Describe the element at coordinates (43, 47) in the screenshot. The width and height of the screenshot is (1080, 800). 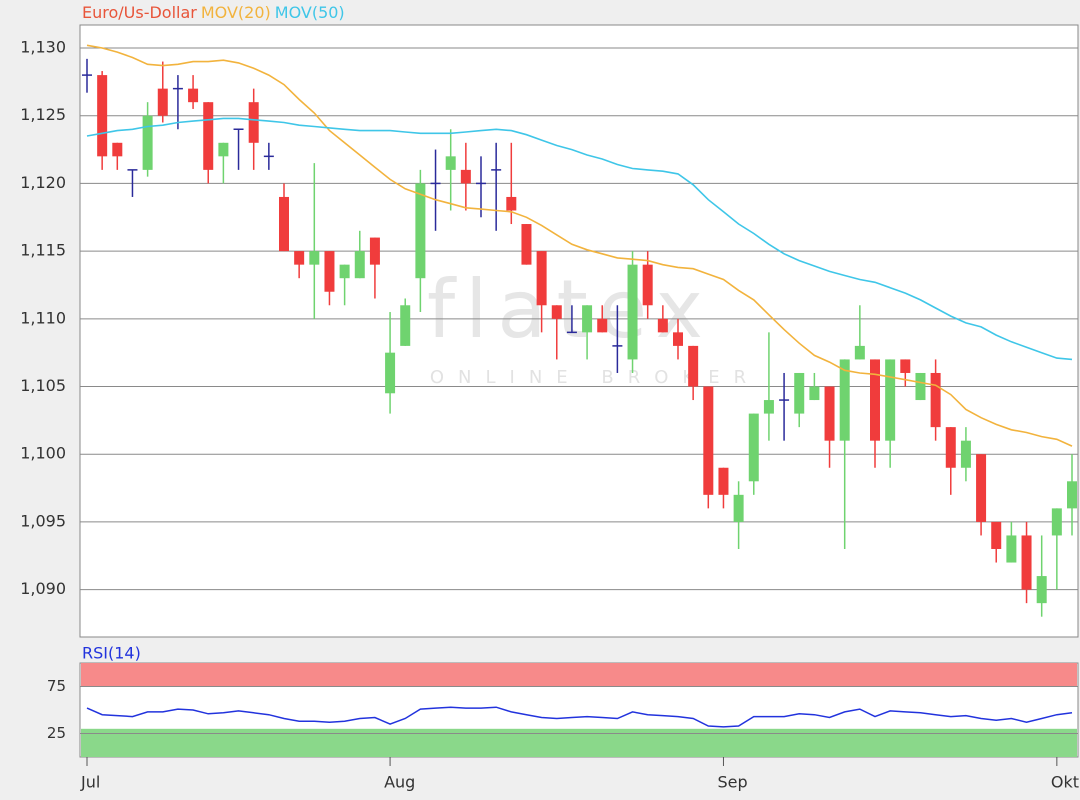
I see `y-tick-label: 1,130` at that location.